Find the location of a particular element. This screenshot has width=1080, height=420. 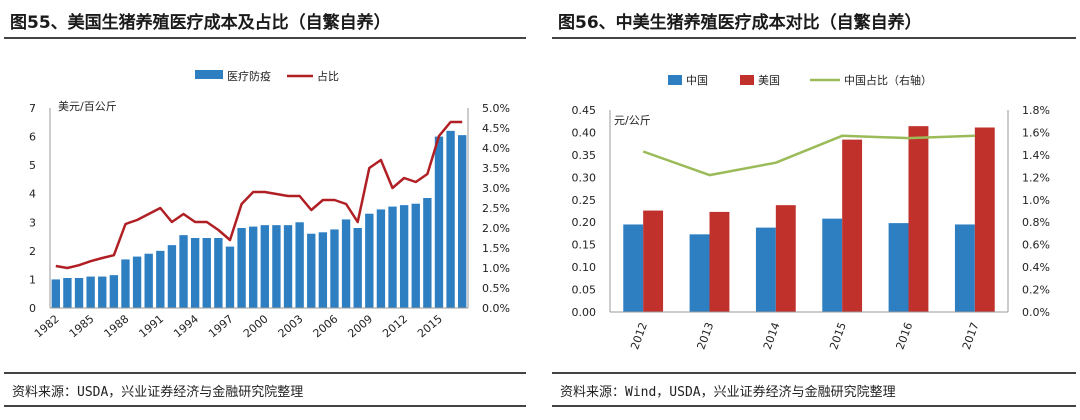

y2-tick-label: 0.2% is located at coordinates (1036, 290).